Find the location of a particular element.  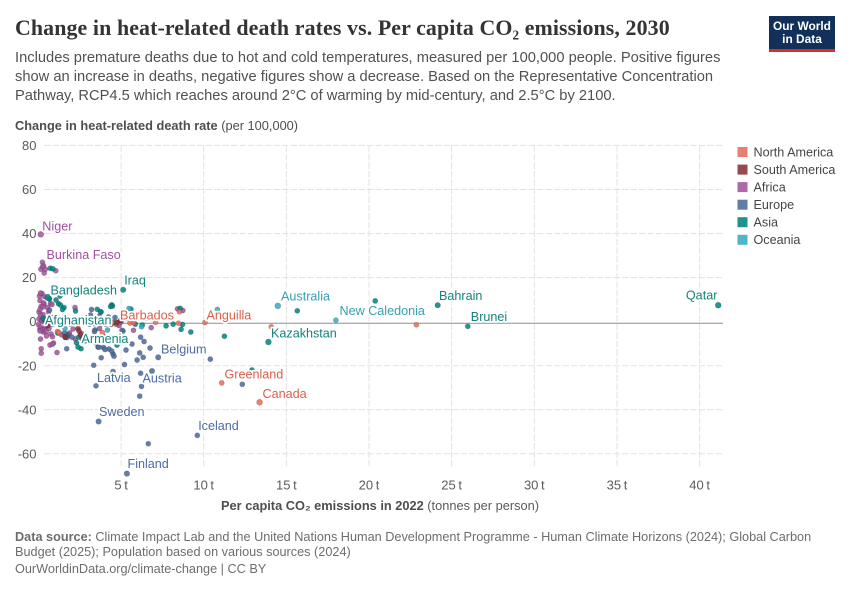

svg-text: Canada is located at coordinates (285, 394).